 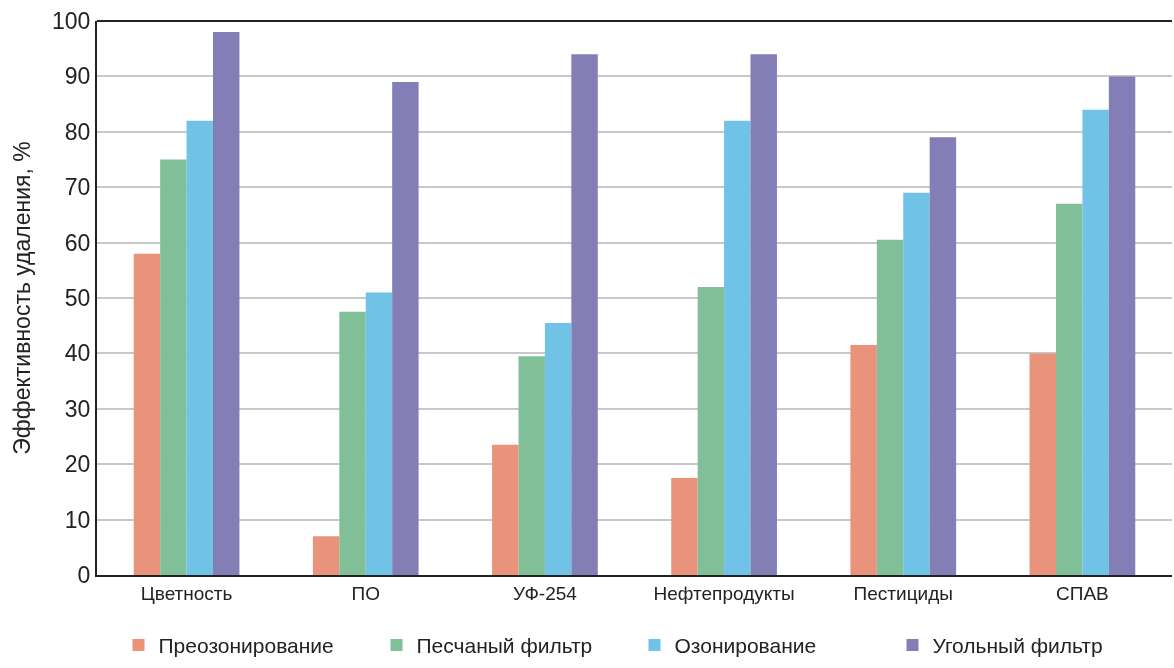 I want to click on y-tick-label: 90, so click(x=77, y=76).